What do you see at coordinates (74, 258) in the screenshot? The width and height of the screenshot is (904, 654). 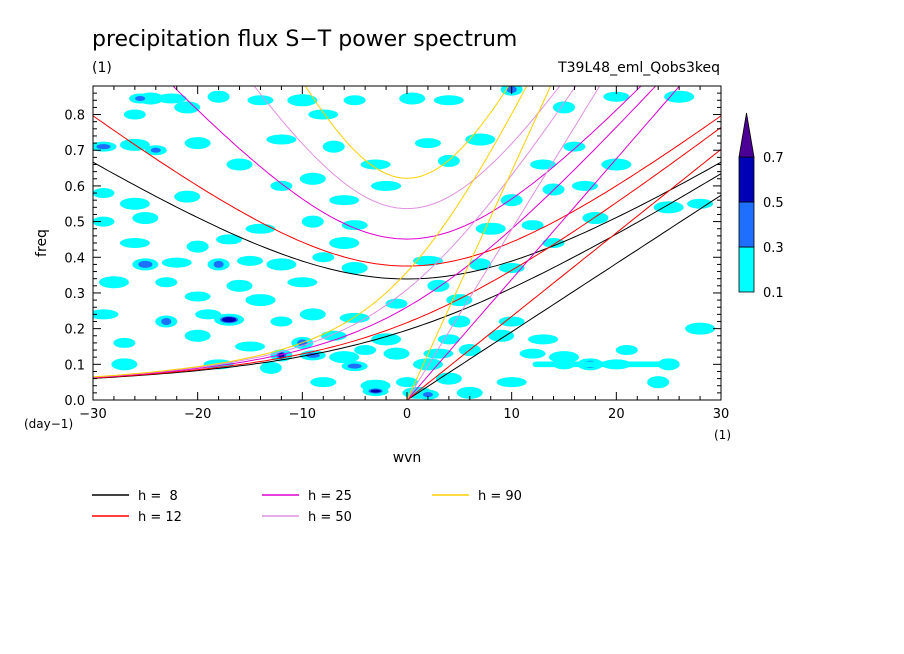 I see `y-tick-label: 0.4` at bounding box center [74, 258].